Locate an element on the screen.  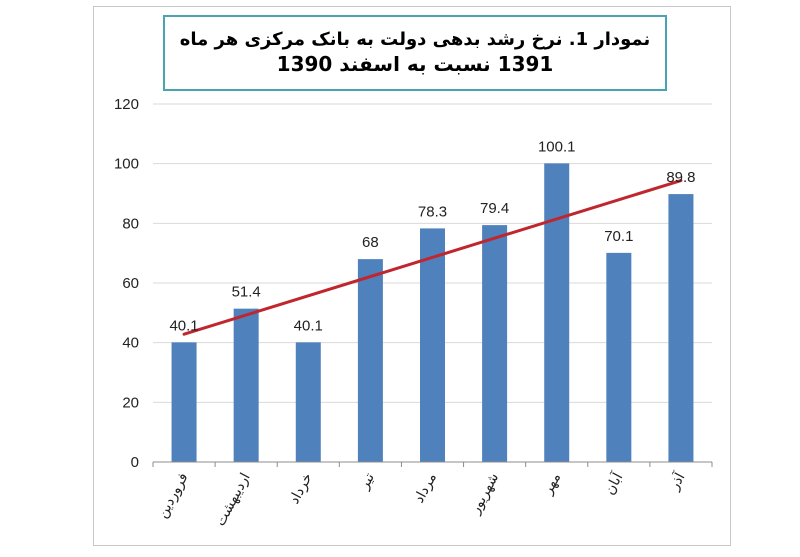
x-axis is located at coordinates (432, 464).